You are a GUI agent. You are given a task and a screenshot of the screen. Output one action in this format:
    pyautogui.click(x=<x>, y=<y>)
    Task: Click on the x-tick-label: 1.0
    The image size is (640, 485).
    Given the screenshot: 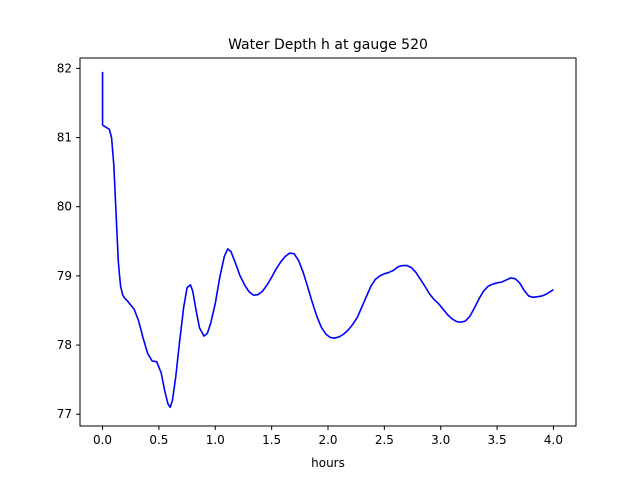 What is the action you would take?
    pyautogui.click(x=215, y=440)
    